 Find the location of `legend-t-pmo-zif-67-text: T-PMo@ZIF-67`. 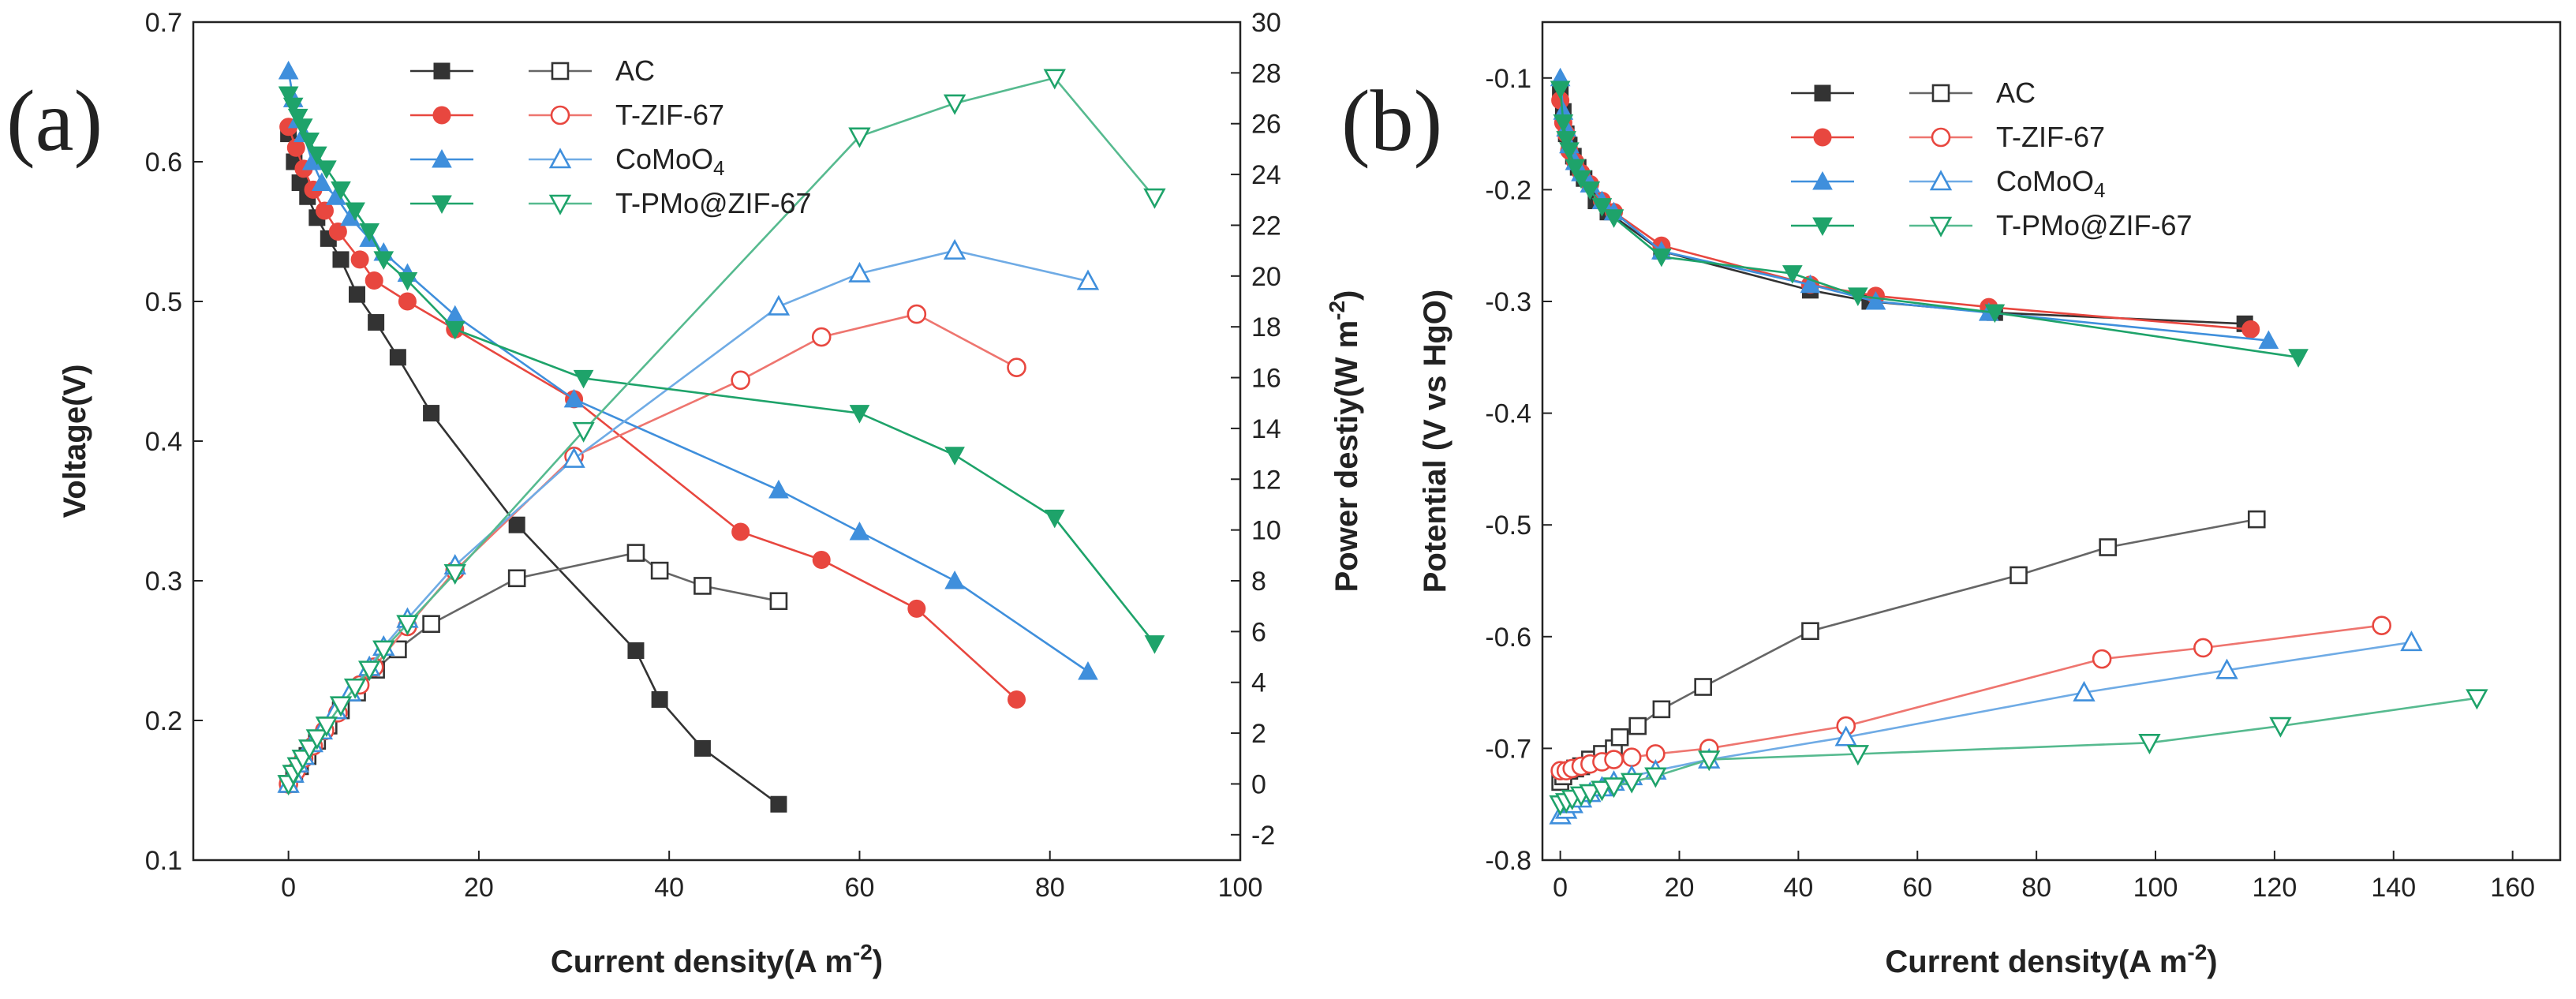

legend-t-pmo-zif-67-text: T-PMo@ZIF-67 is located at coordinates (713, 203).